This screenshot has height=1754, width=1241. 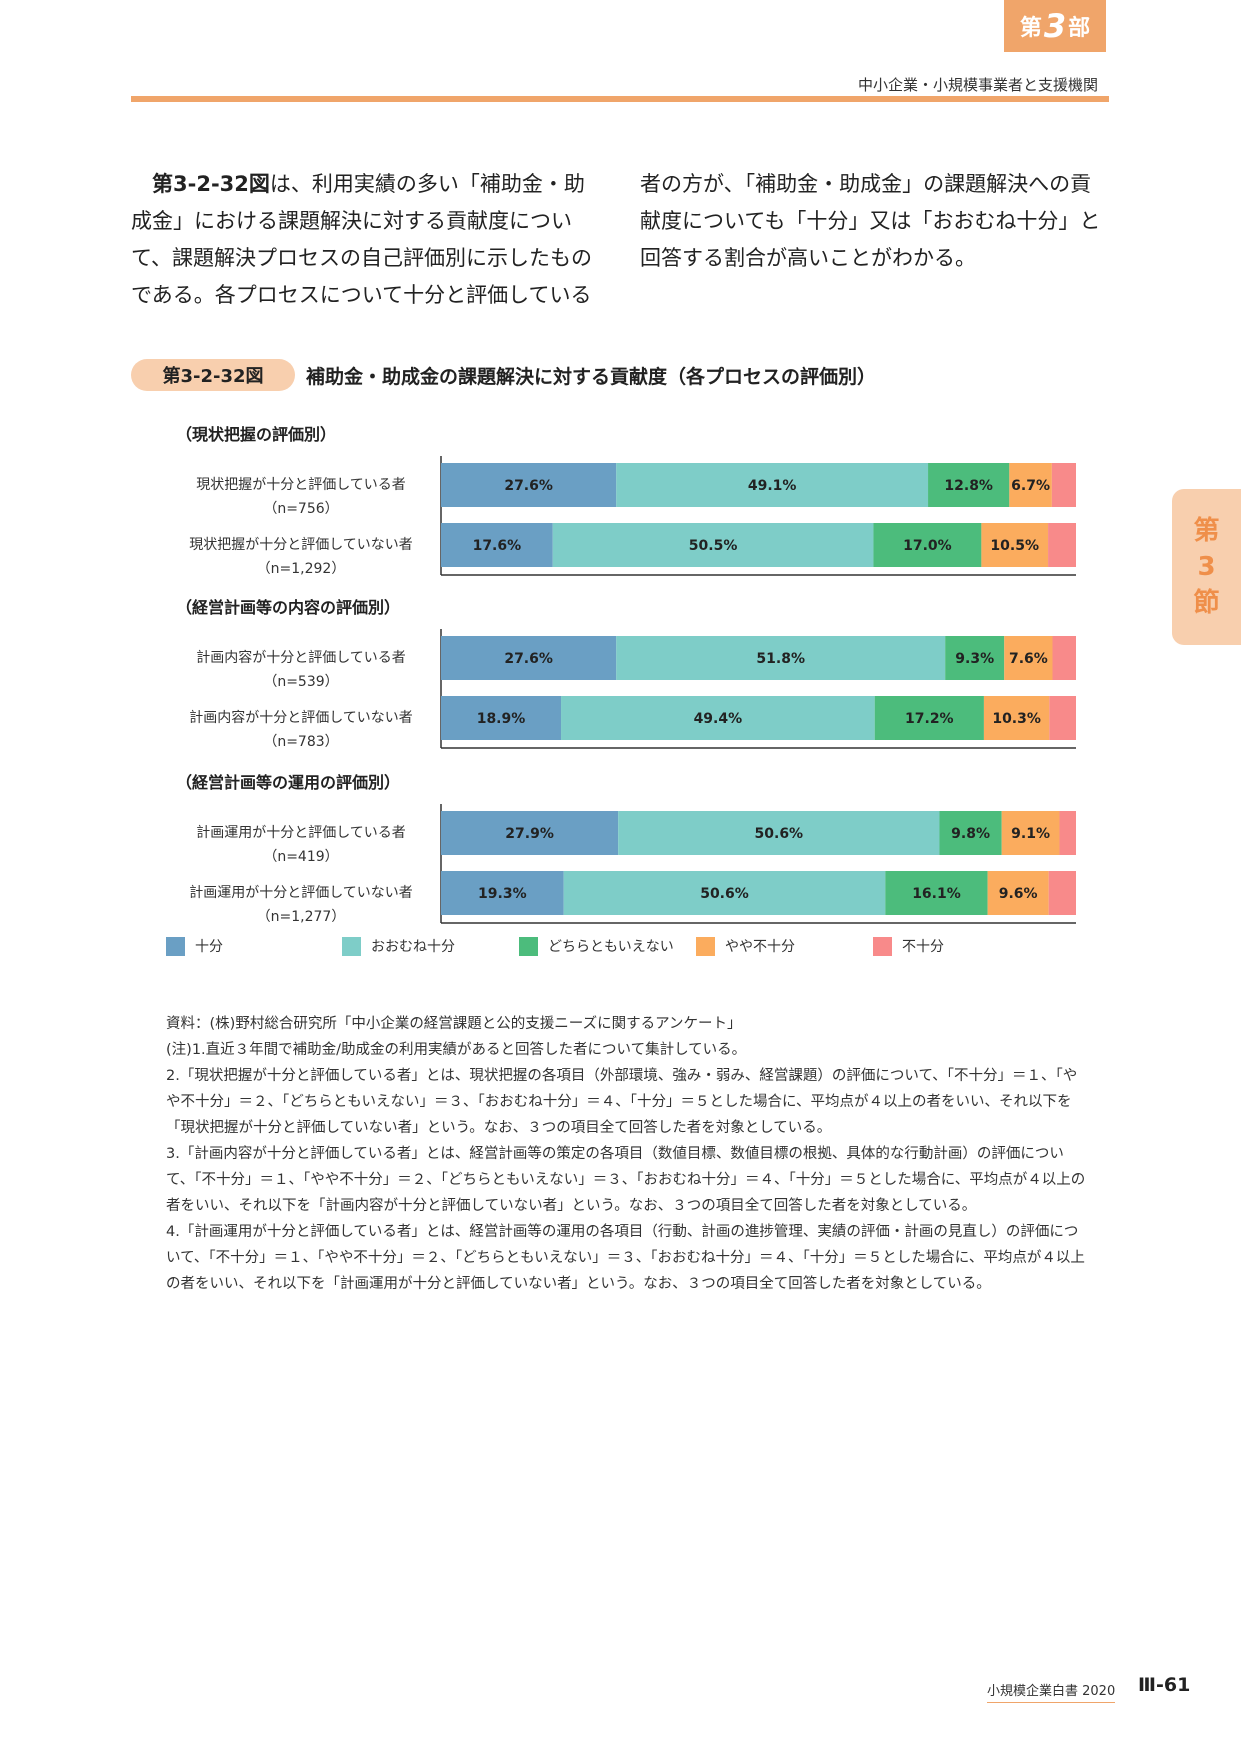 I want to click on header-rule, so click(x=620, y=99).